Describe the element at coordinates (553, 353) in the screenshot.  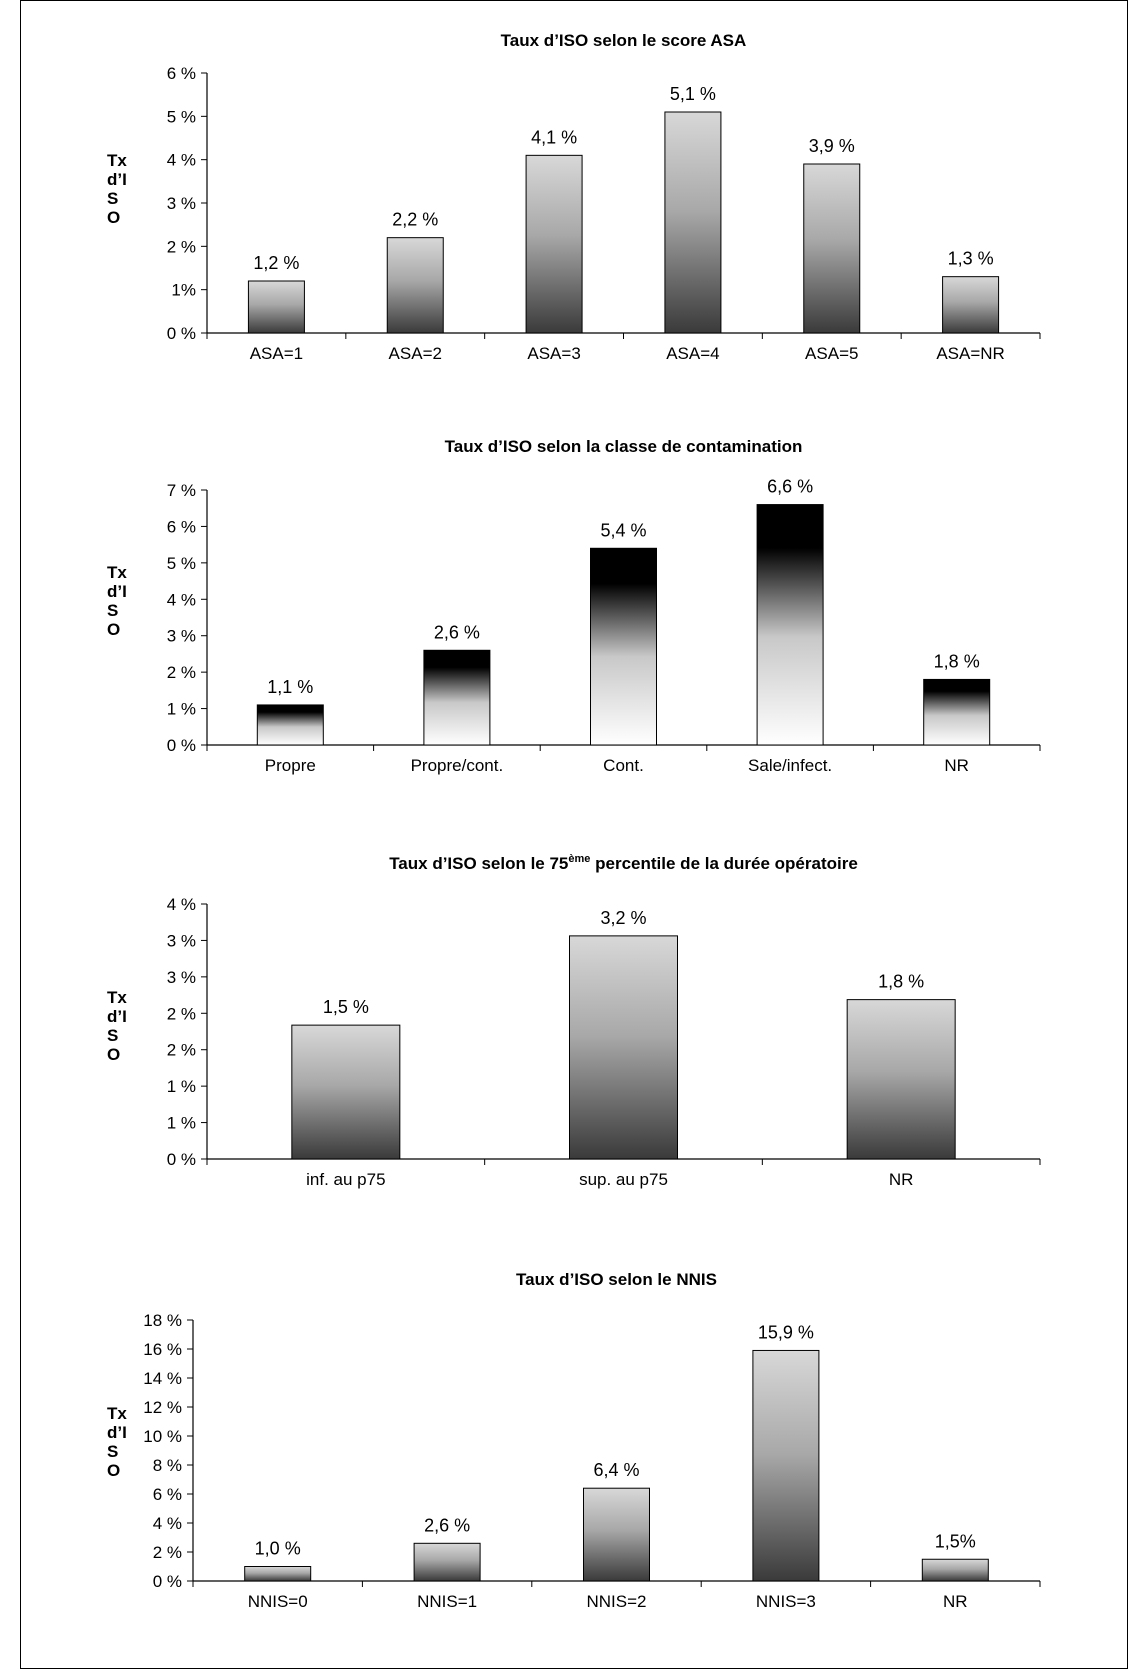
I see `category-label: ASA=3` at that location.